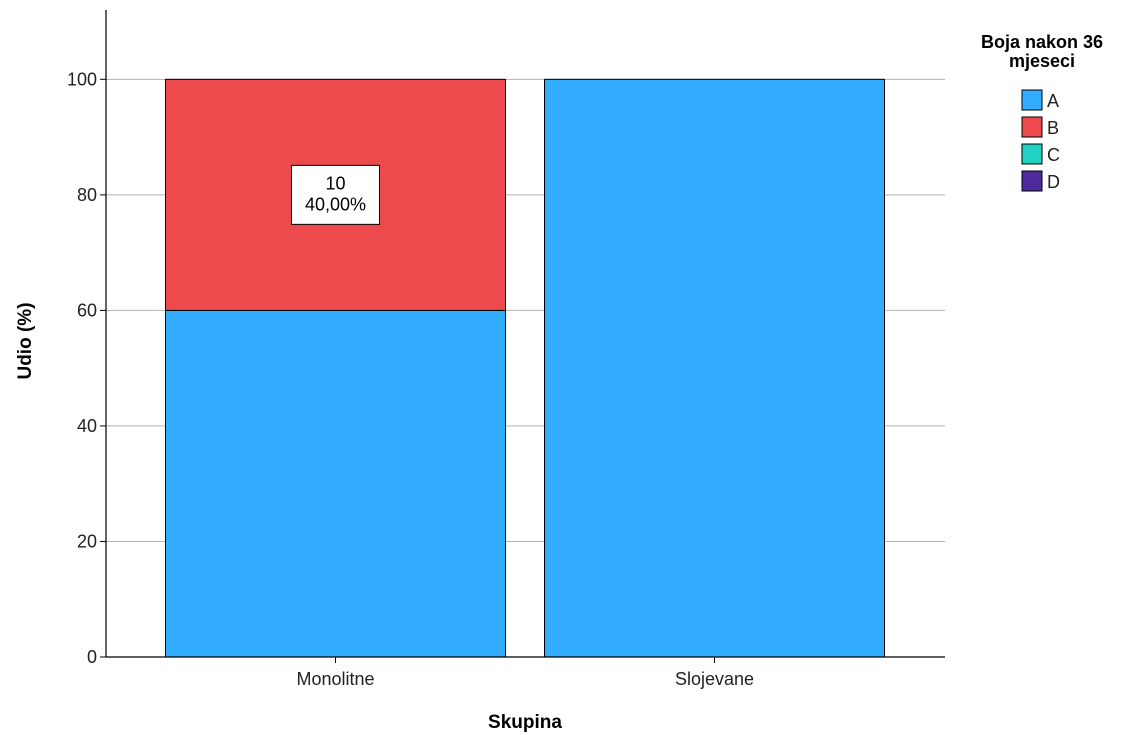  Describe the element at coordinates (1053, 101) in the screenshot. I see `legend-label: A` at that location.